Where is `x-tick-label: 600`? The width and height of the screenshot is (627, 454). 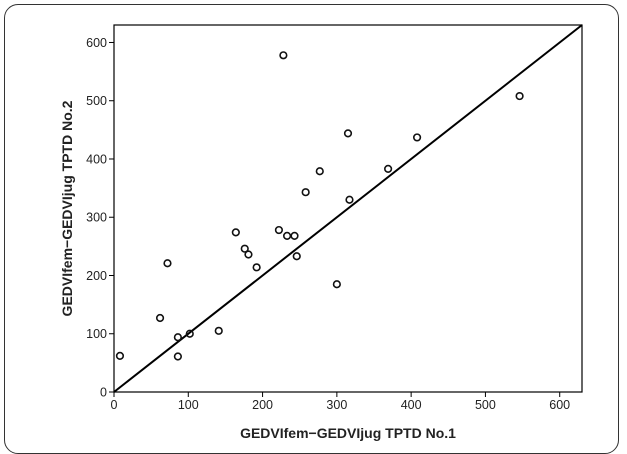
x-tick-label: 600 is located at coordinates (559, 405).